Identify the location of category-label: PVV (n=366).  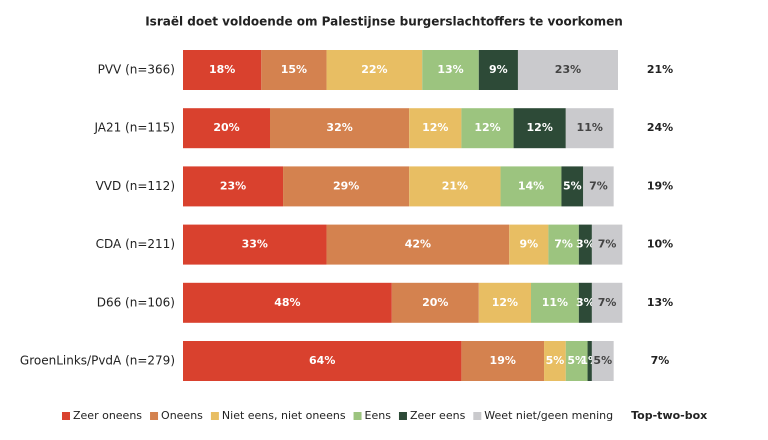
(136, 70).